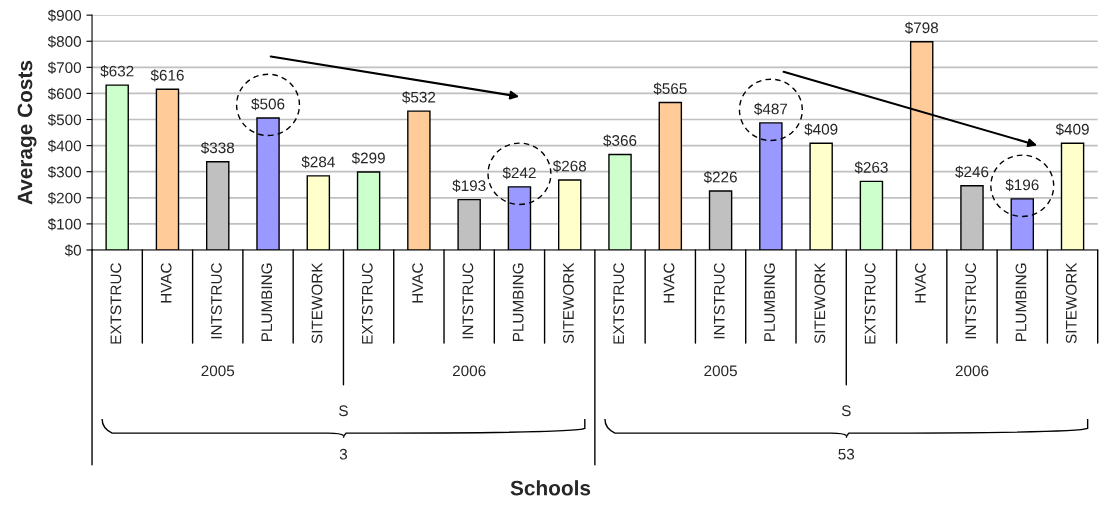  I want to click on y-tick-label: $300, so click(64, 172).